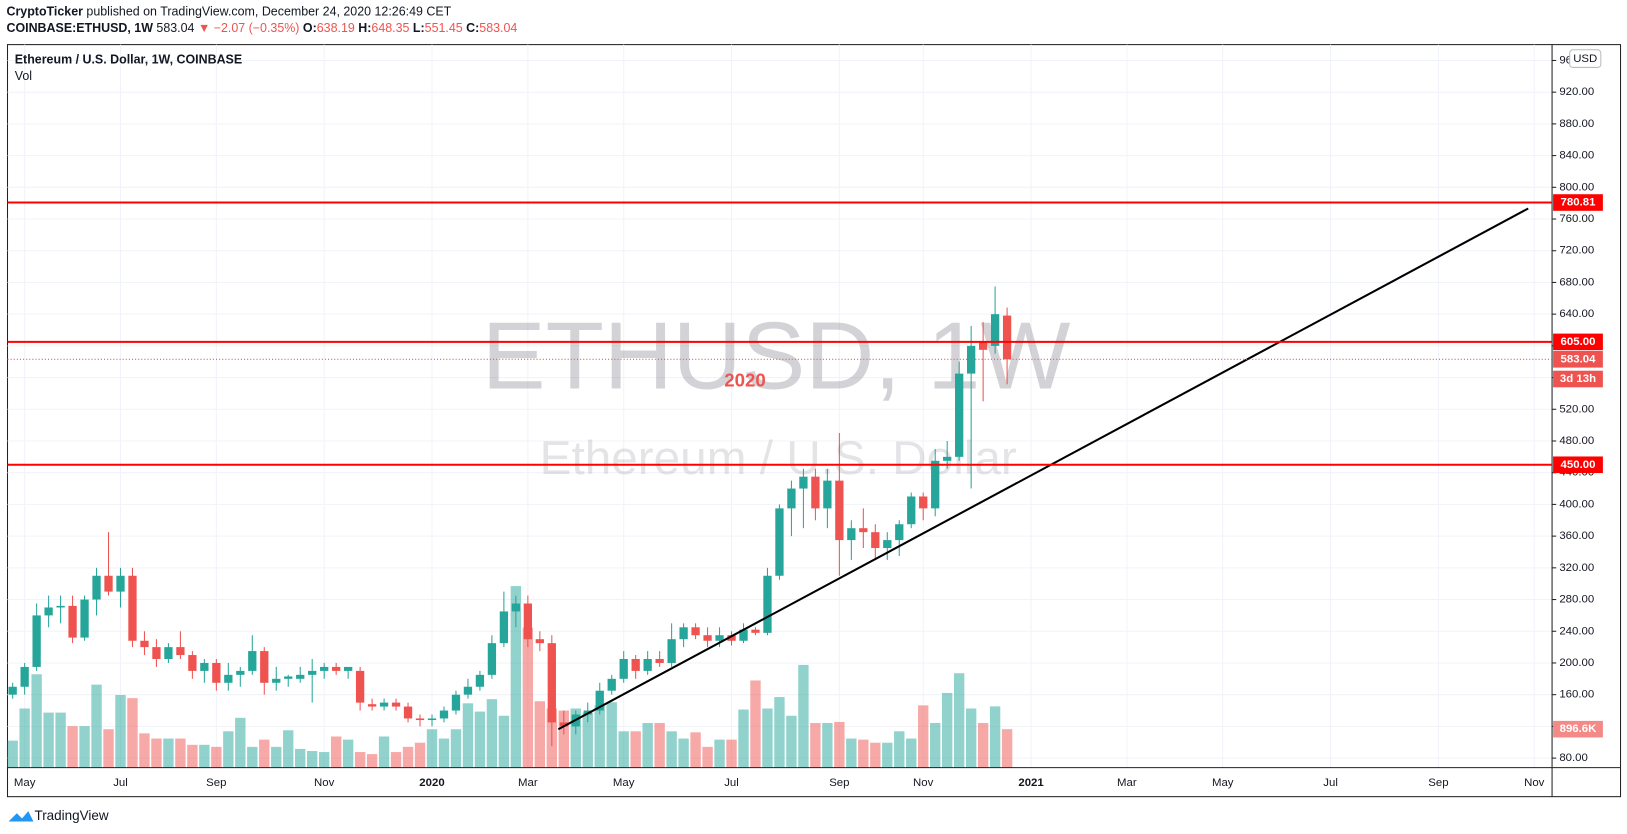 The width and height of the screenshot is (1627, 834). Describe the element at coordinates (1579, 359) in the screenshot. I see `last-price-label: 583.04` at that location.